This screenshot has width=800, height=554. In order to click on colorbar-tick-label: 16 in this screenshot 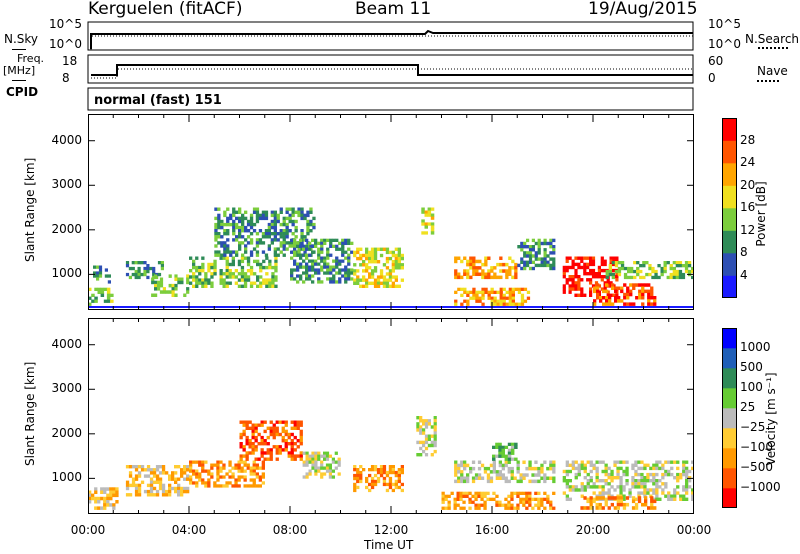, I will do `click(748, 207)`.